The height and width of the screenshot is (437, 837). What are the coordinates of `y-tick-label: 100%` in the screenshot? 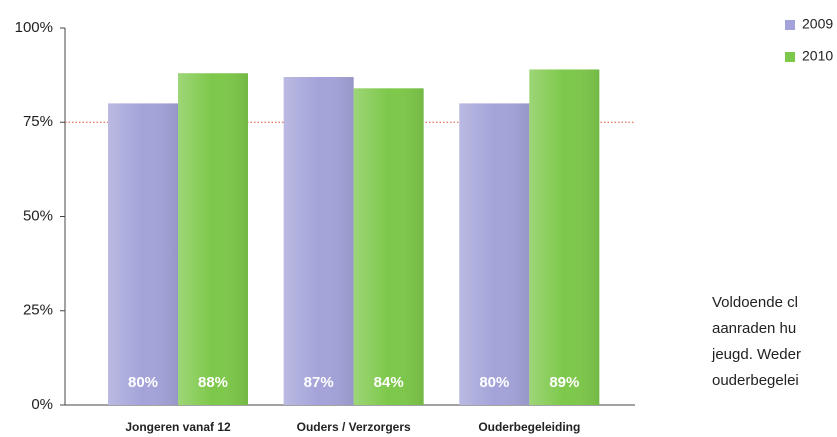 It's located at (34, 27).